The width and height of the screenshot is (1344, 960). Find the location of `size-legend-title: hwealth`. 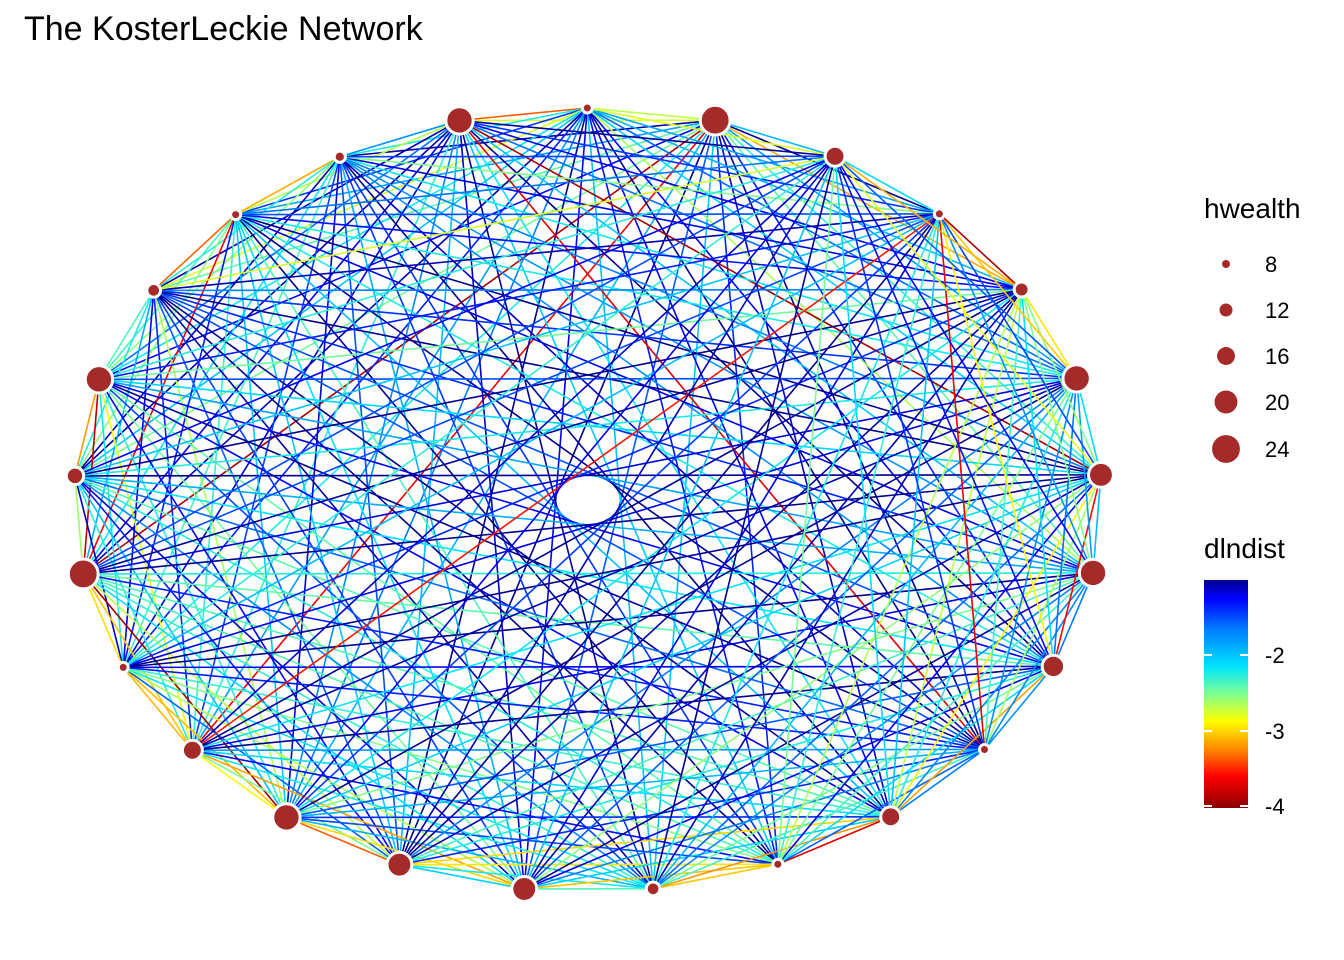

size-legend-title: hwealth is located at coordinates (1252, 208).